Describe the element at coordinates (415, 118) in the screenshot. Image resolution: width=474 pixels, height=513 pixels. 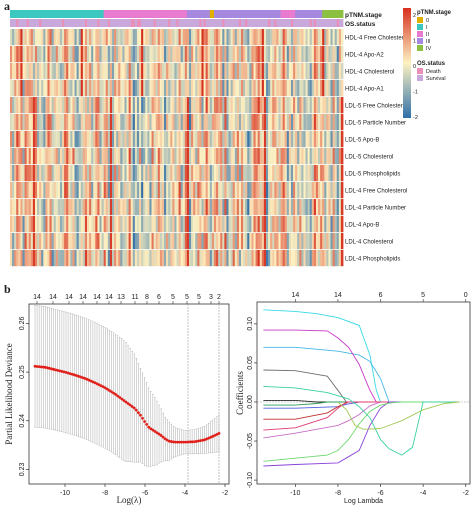
I see `color-scale-tick: -2` at that location.